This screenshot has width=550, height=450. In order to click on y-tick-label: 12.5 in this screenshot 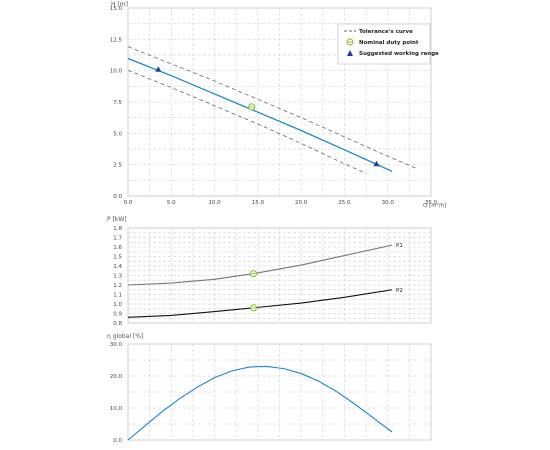, I will do `click(116, 40)`.